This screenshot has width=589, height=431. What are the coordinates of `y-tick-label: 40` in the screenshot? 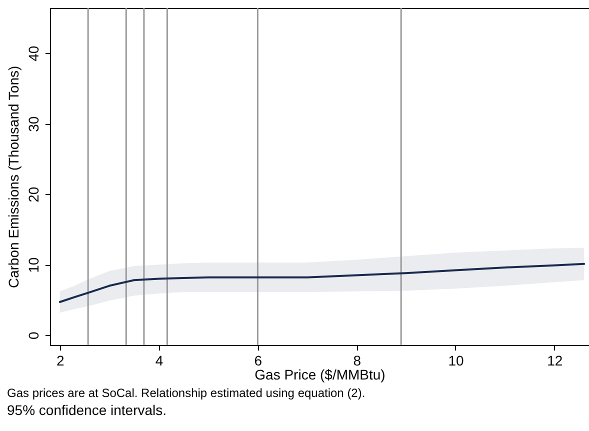 It's located at (34, 54).